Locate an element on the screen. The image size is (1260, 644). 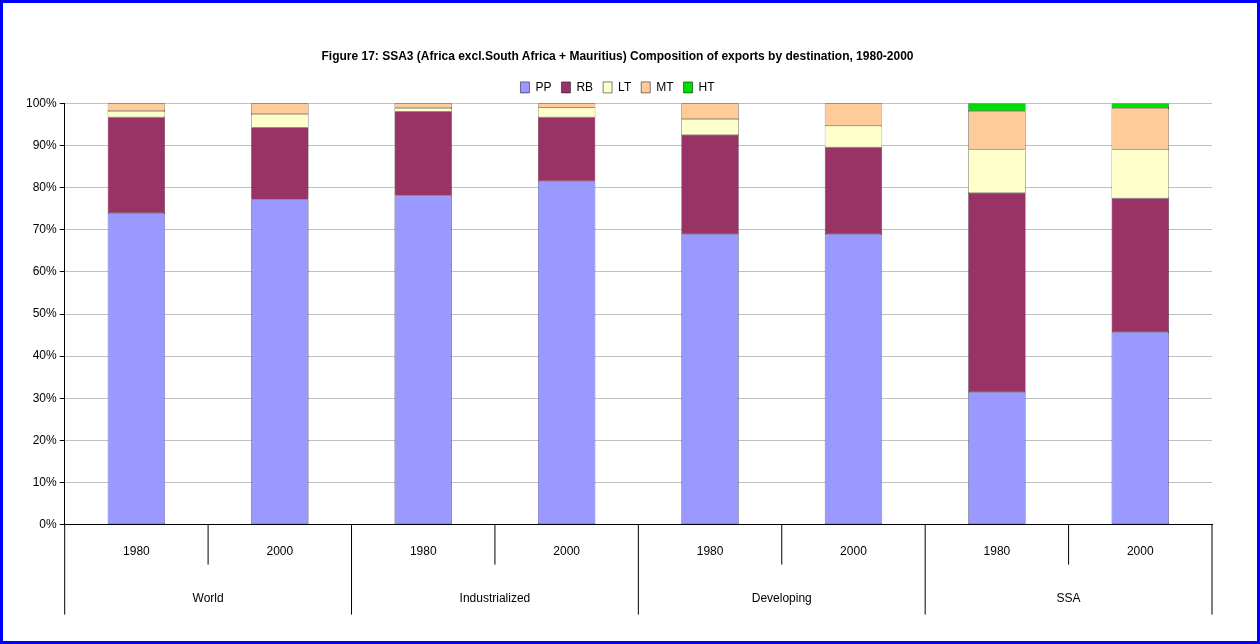
y-tick-label: 80% is located at coordinates (45, 186).